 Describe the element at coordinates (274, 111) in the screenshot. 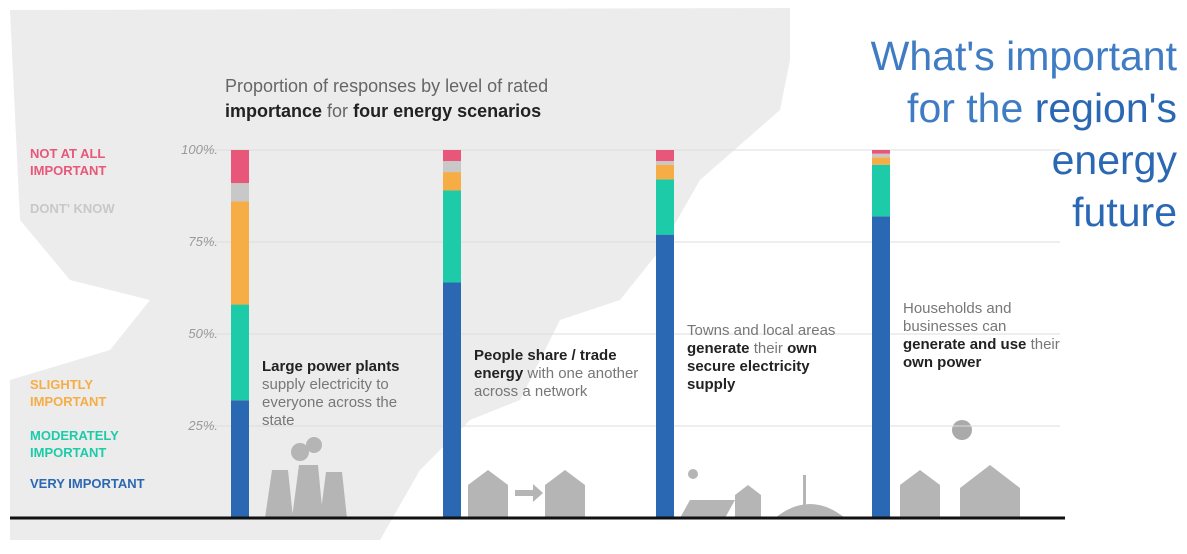

I see `text-segment: importance` at that location.